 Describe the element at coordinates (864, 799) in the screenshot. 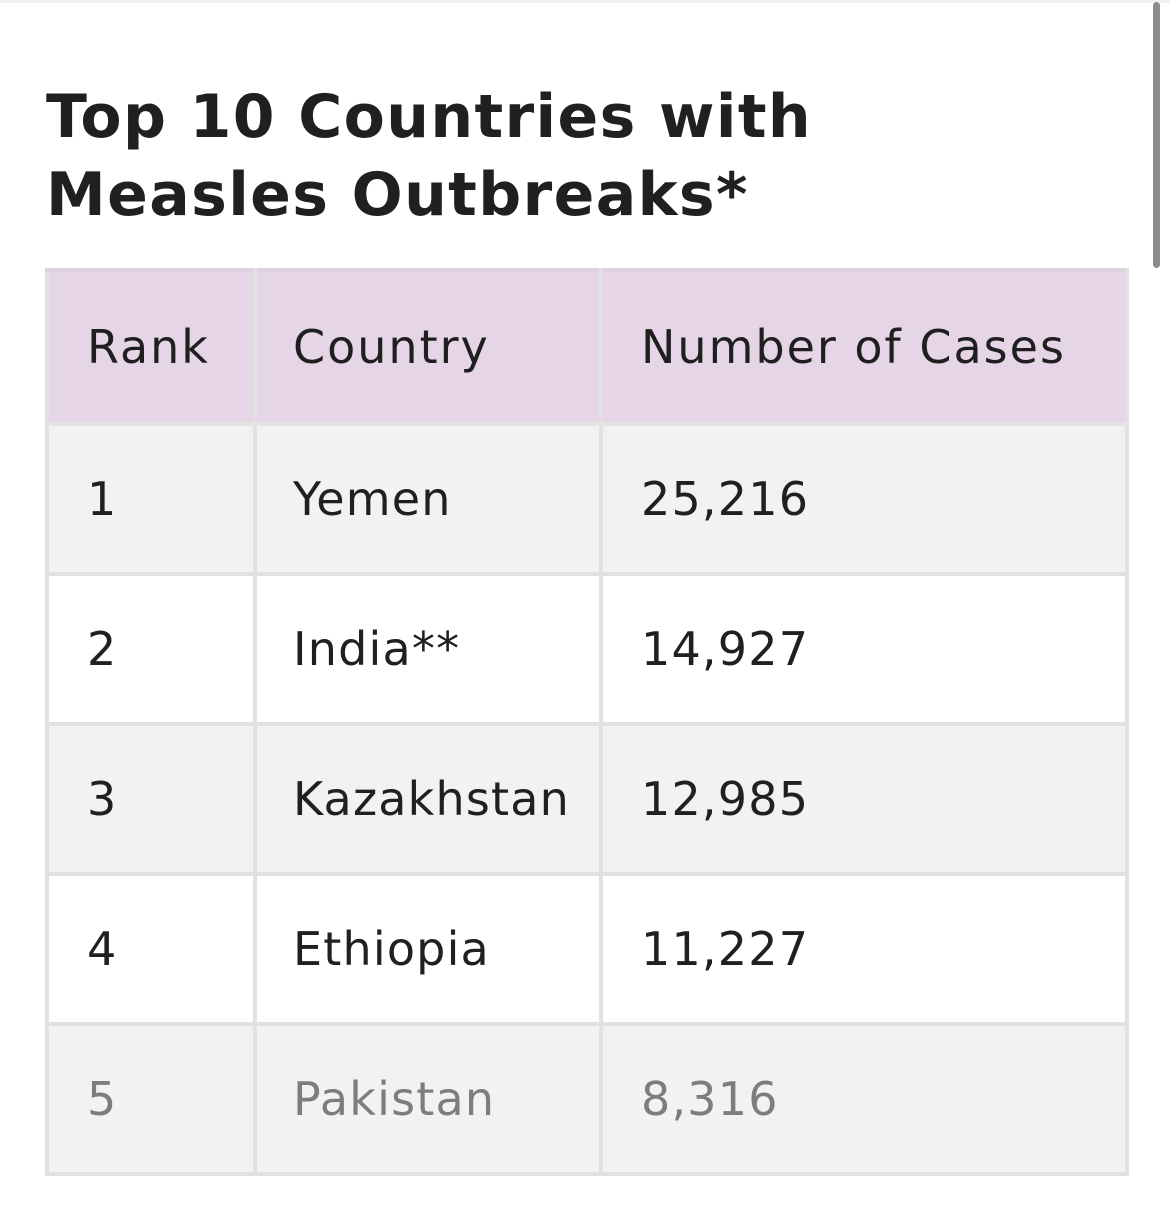

I see `cell-cases: 12,985` at that location.